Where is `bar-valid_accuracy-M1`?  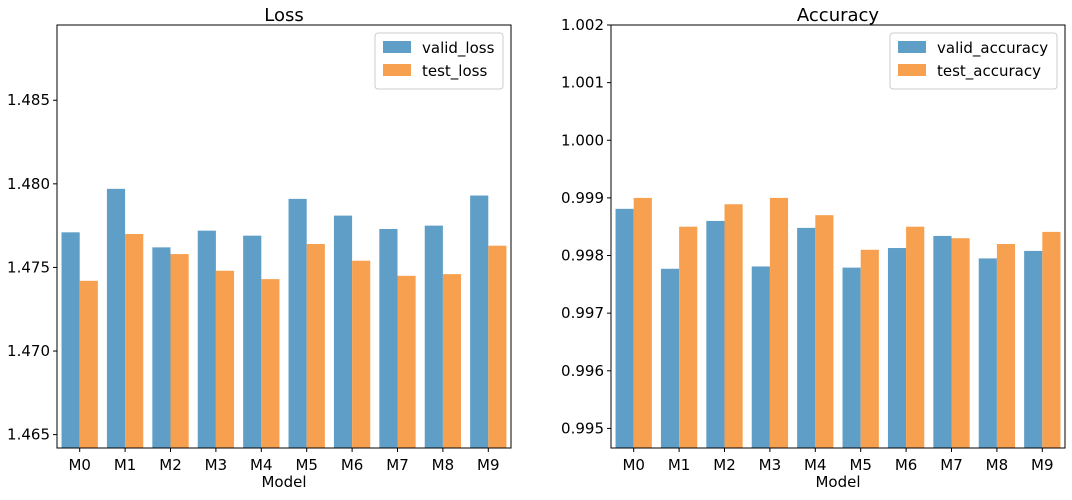 bar-valid_accuracy-M1 is located at coordinates (670, 358).